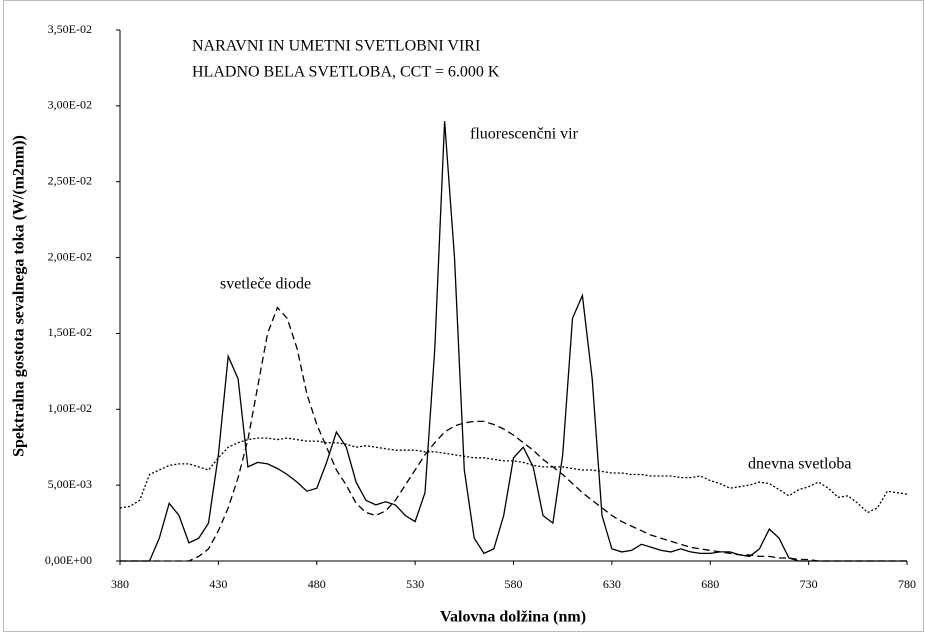 The height and width of the screenshot is (633, 925). What do you see at coordinates (809, 584) in the screenshot?
I see `x-tick-label: 730` at bounding box center [809, 584].